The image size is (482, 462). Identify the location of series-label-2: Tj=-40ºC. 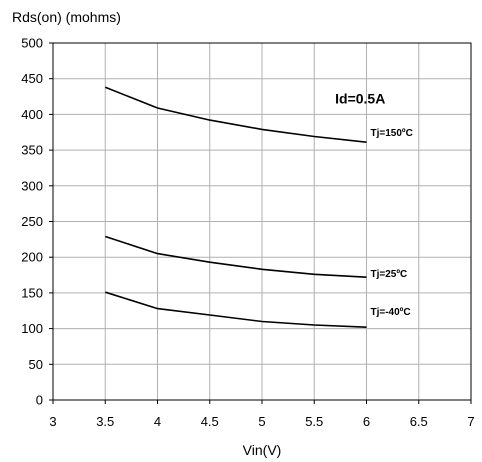
(391, 312).